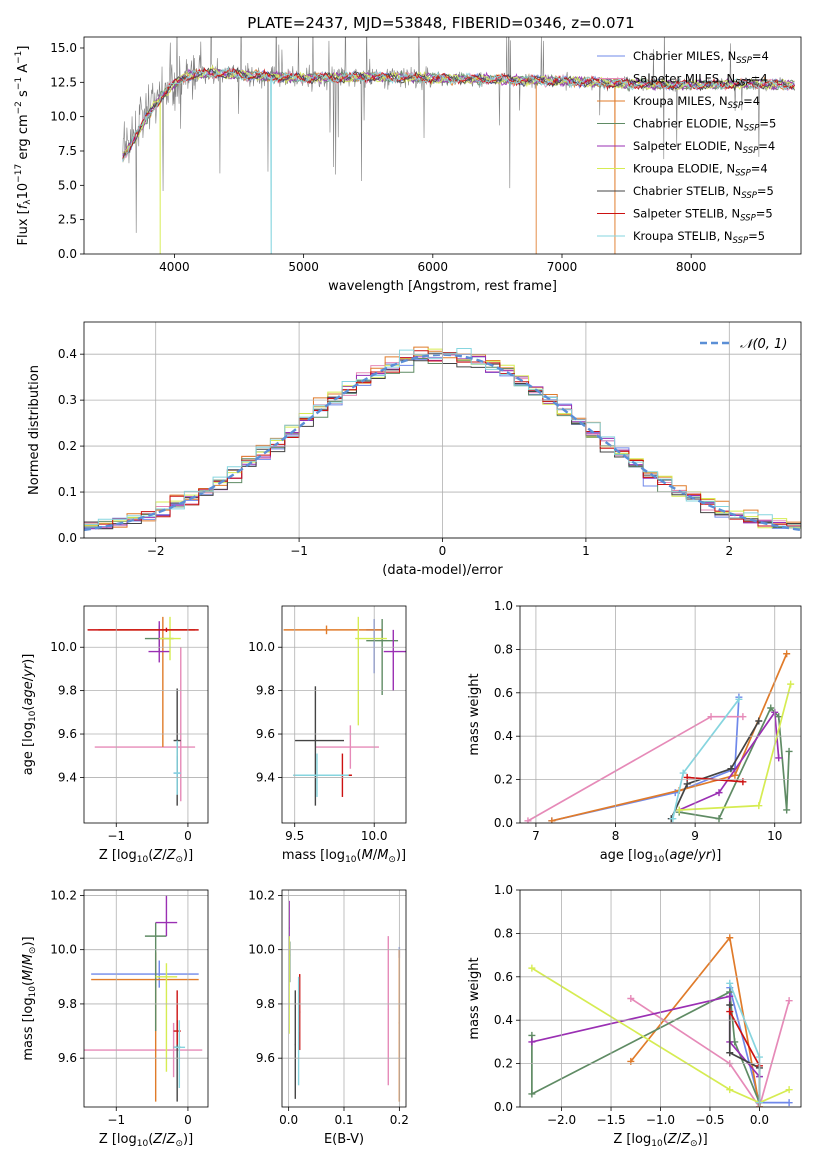  What do you see at coordinates (729, 551) in the screenshot?
I see `x-tick-label: 2` at bounding box center [729, 551].